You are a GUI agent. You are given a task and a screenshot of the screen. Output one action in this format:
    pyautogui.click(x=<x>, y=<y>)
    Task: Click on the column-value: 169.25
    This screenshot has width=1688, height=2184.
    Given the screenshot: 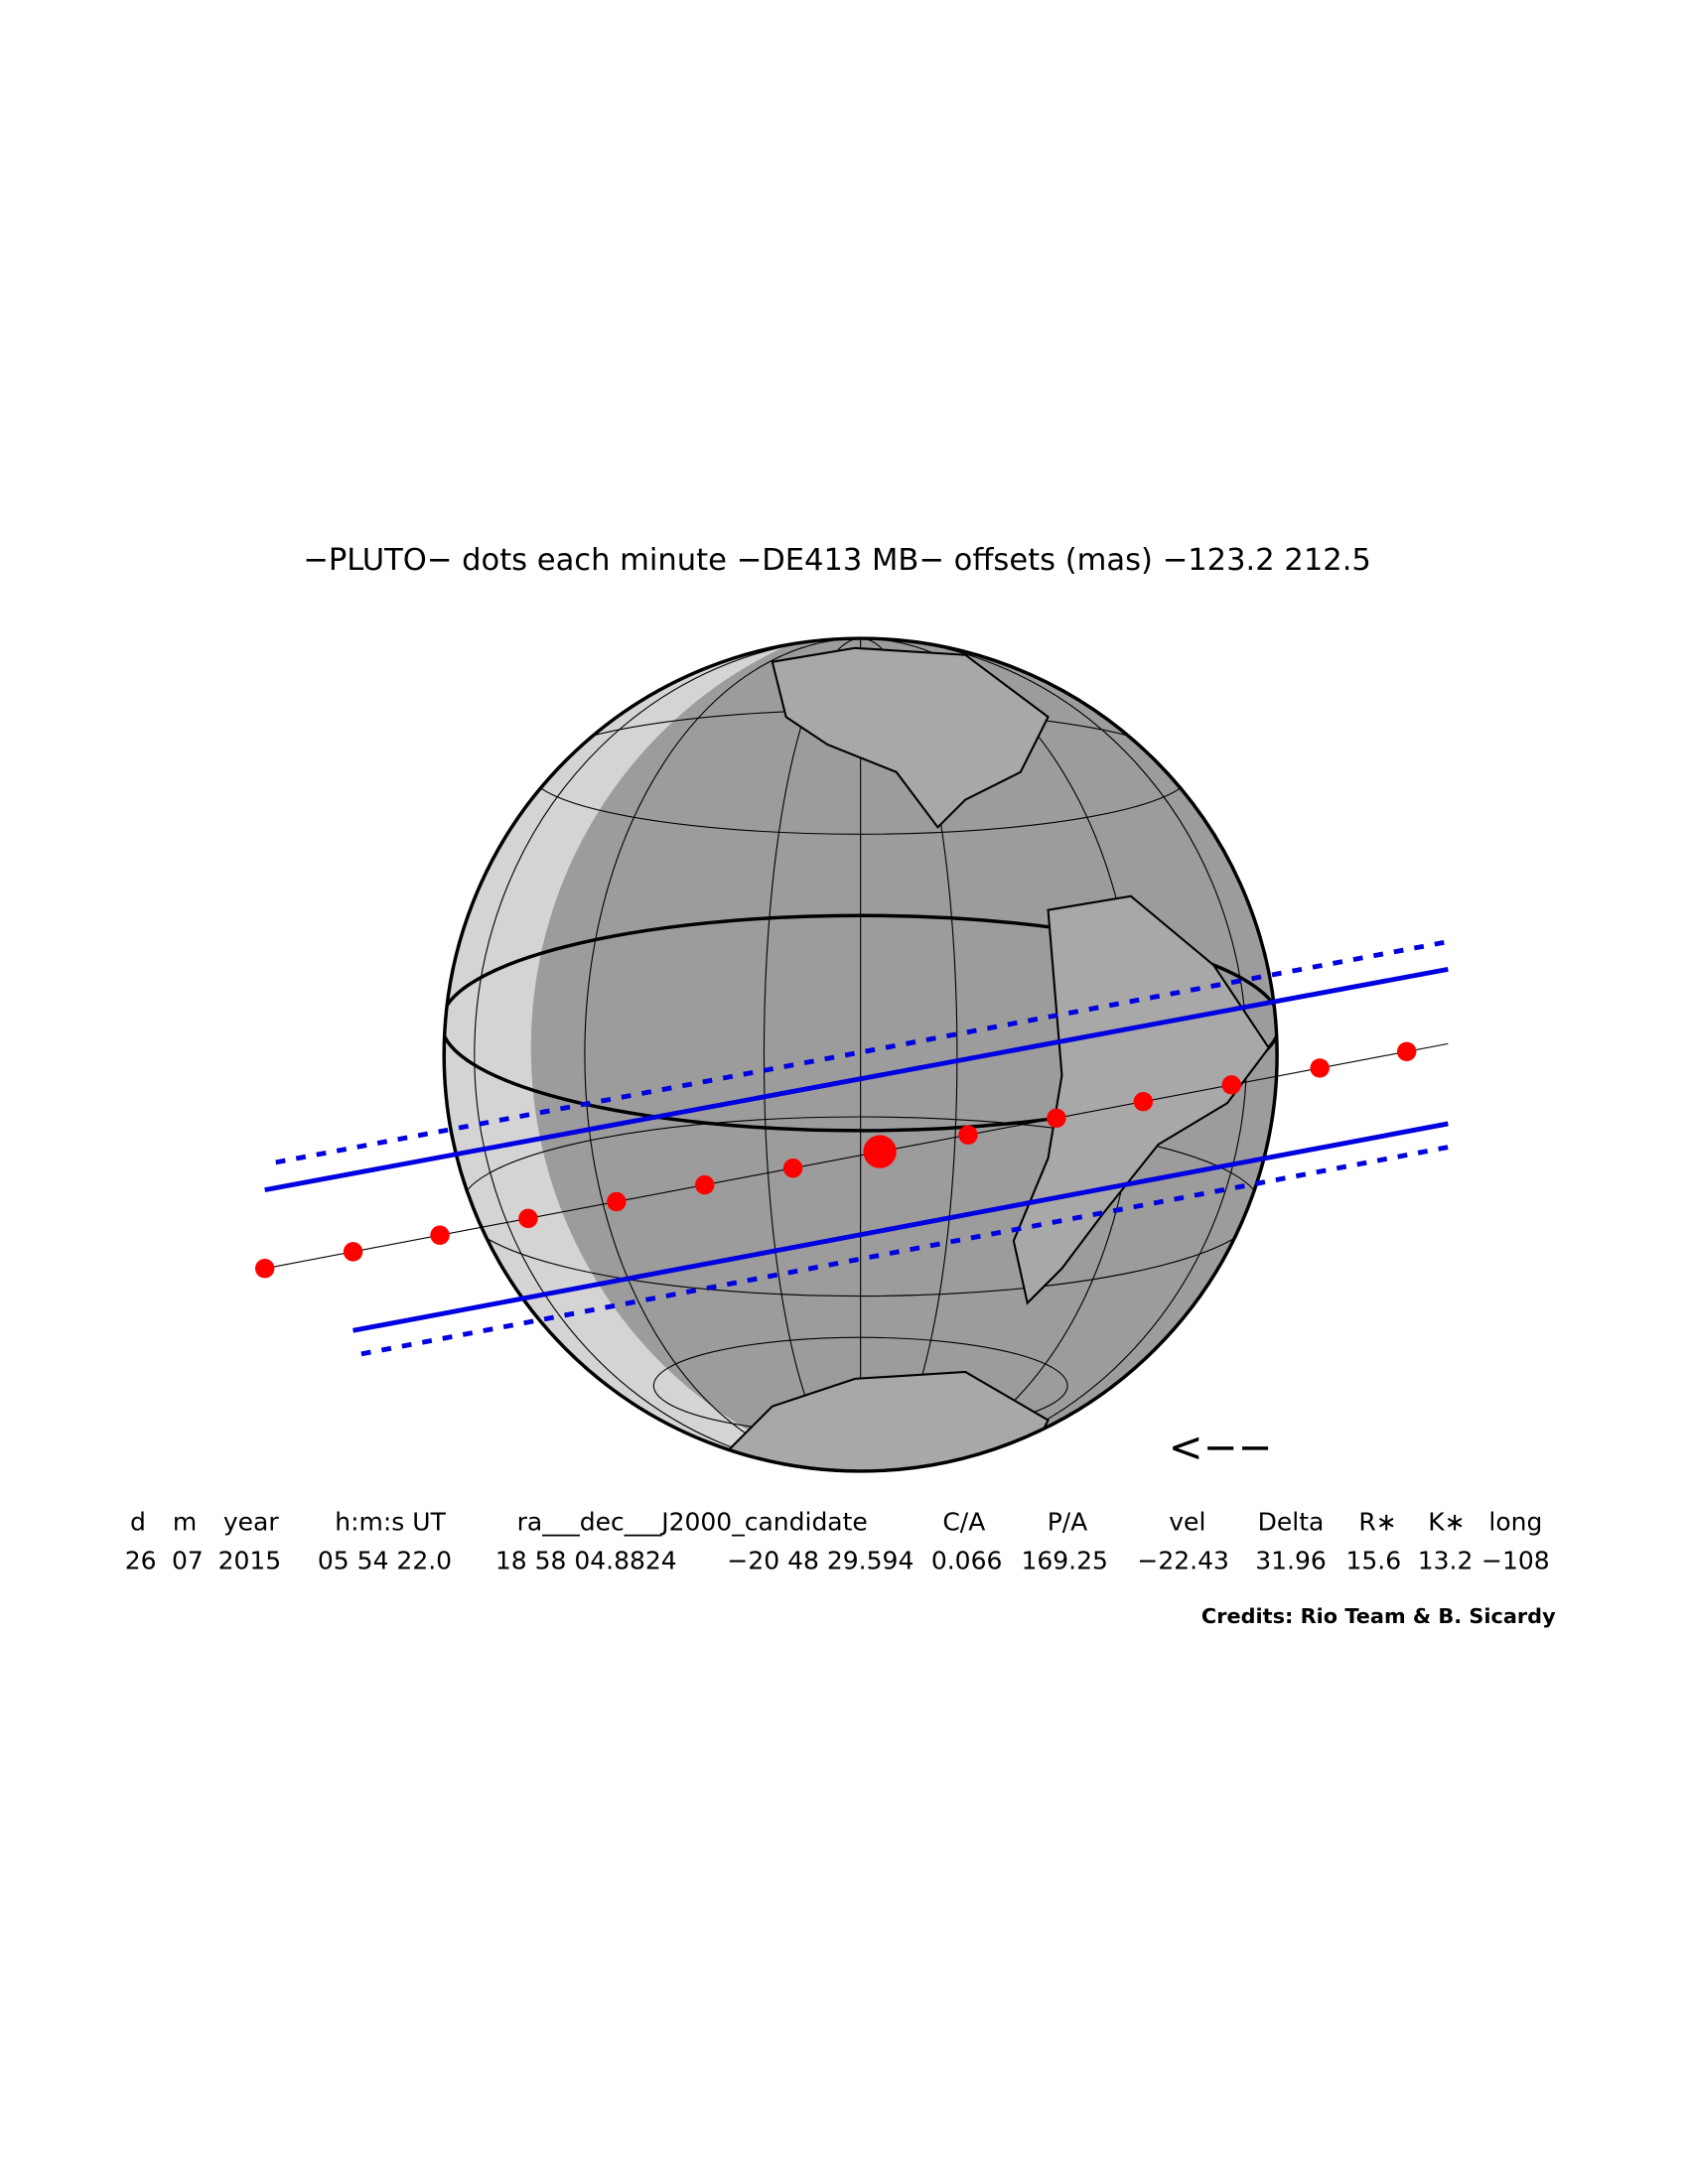 What is the action you would take?
    pyautogui.click(x=1064, y=1561)
    